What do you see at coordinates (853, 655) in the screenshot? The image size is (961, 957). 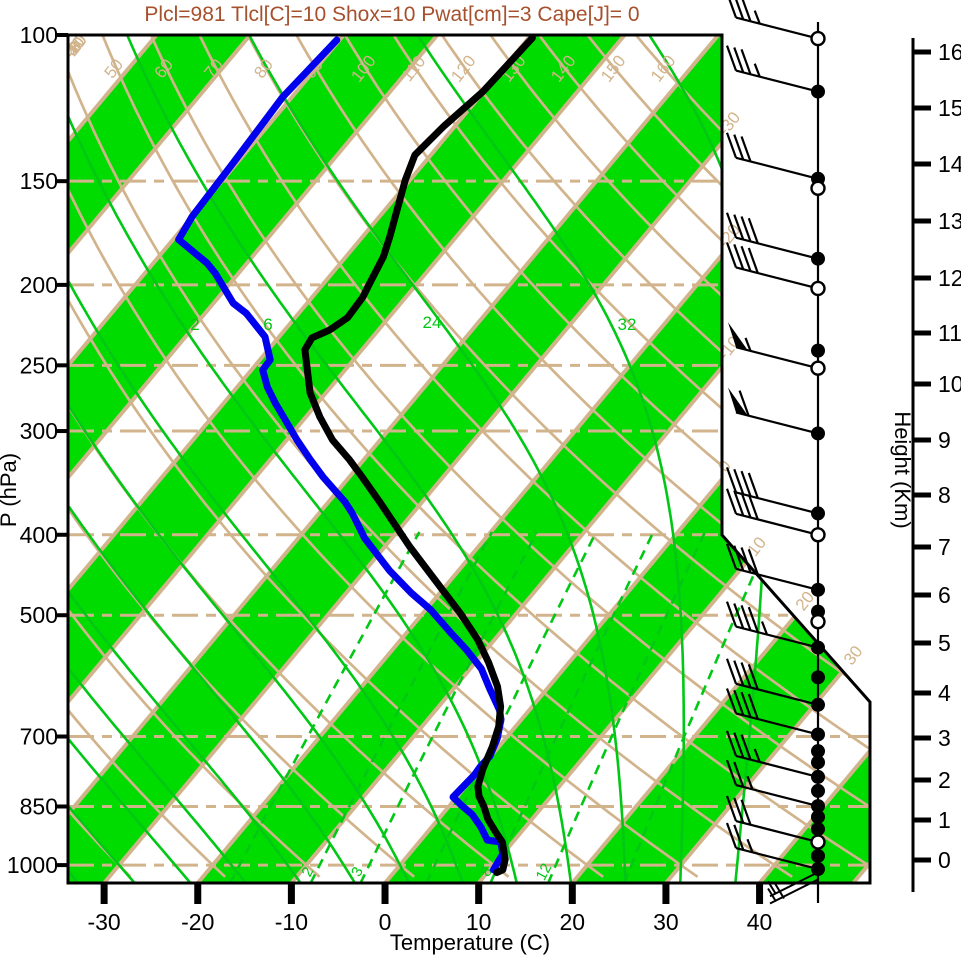 I see `isotherm-edge-label: 30` at bounding box center [853, 655].